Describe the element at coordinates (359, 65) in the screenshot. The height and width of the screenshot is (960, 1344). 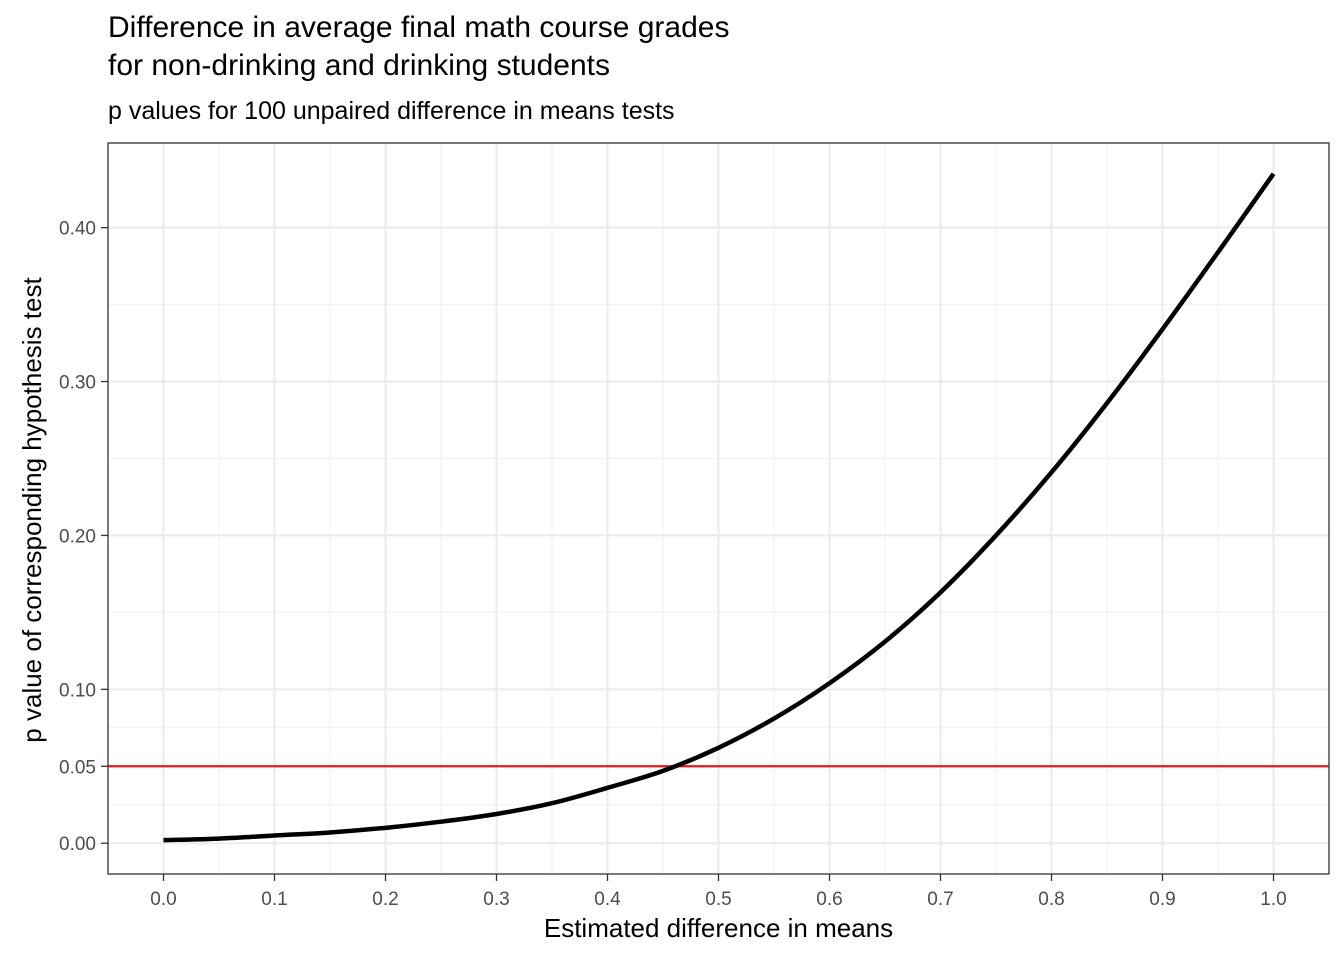
I see `chart-title-line-2: for non-drinking and drinking students` at that location.